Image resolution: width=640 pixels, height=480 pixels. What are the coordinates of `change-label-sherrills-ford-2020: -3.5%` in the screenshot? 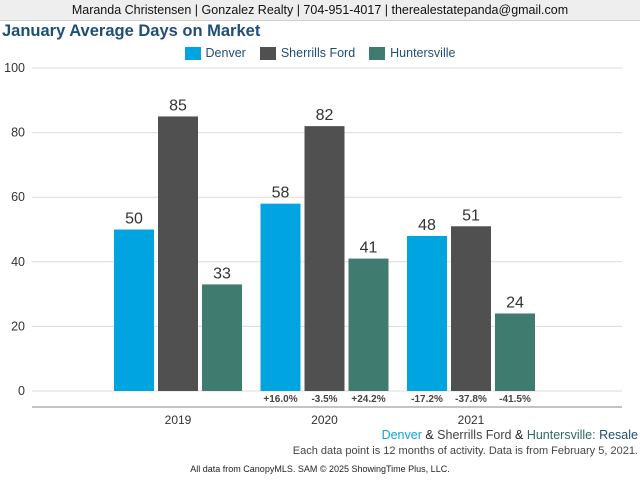 It's located at (324, 399).